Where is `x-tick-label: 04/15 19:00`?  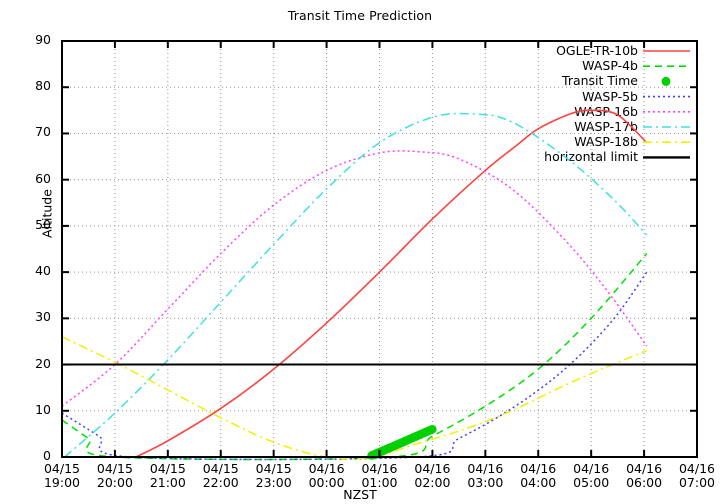
x-tick-label: 04/15 19:00 is located at coordinates (62, 476).